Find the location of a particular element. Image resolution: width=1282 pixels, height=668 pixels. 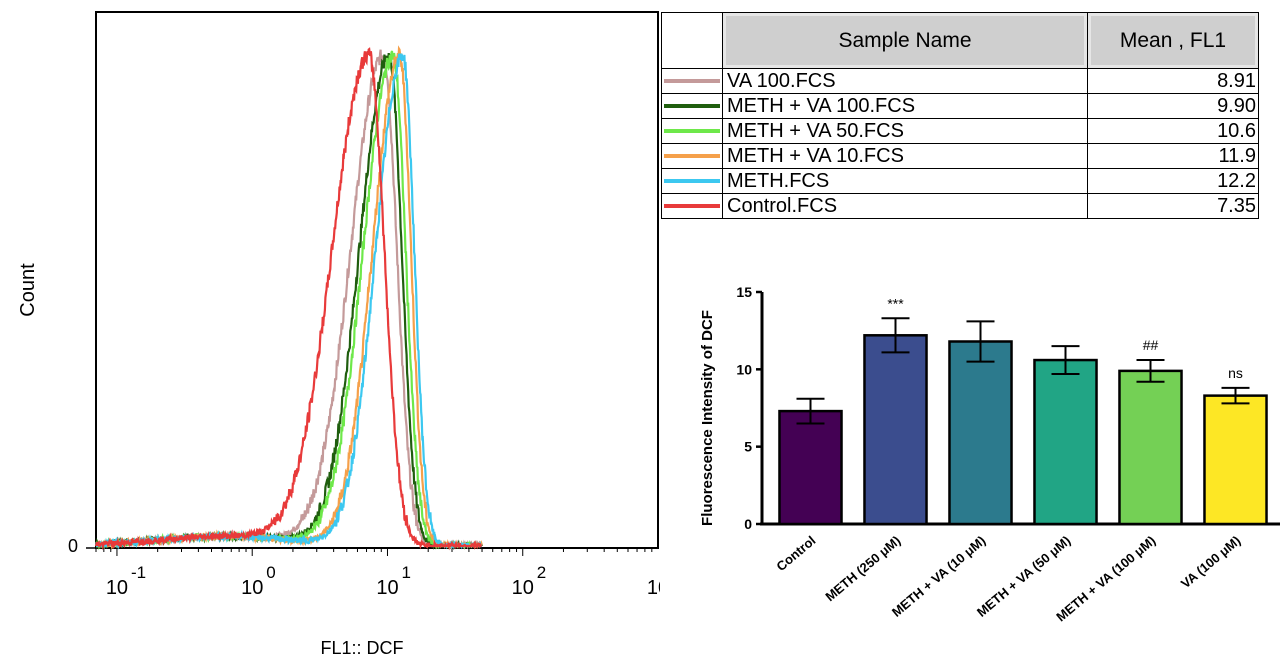

table-row: METH + VA 100.FCS 9.90 is located at coordinates (960, 106).